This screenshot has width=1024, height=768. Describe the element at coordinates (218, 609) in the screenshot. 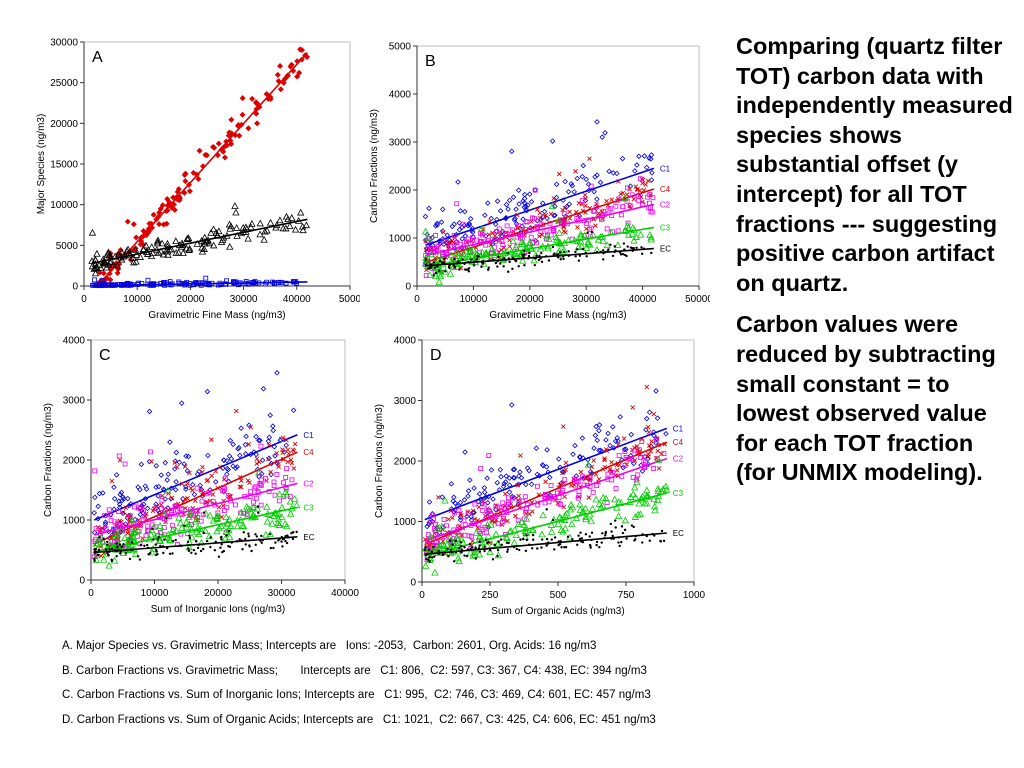

I see `x-axis-label: Sum of Inorganic Ions (ng/m3)` at that location.